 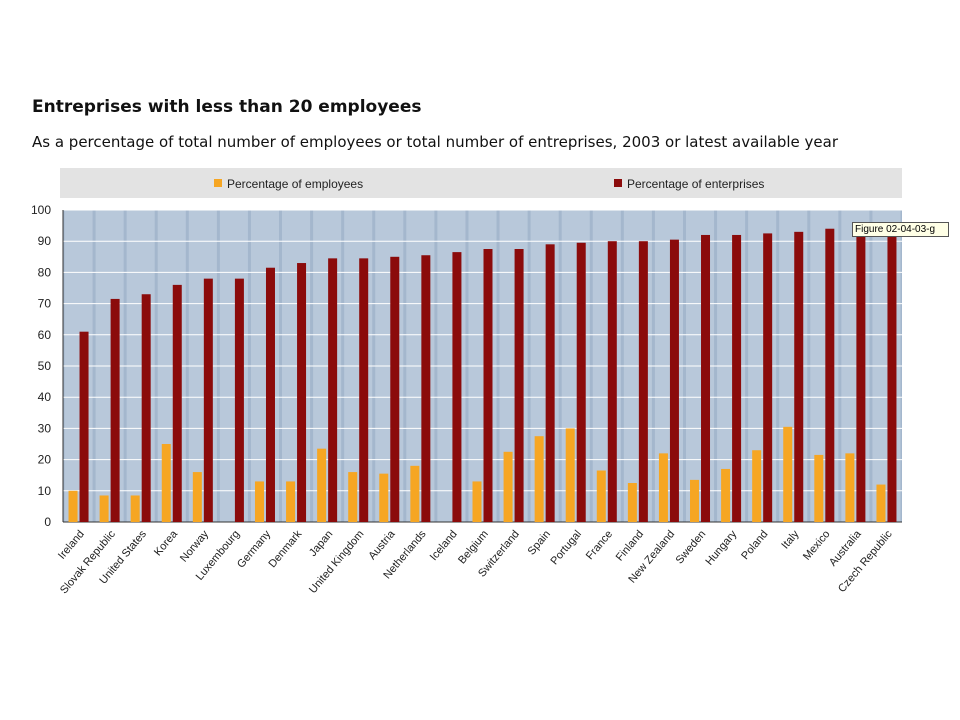 What do you see at coordinates (45, 272) in the screenshot?
I see `y-tick-label: 80` at bounding box center [45, 272].